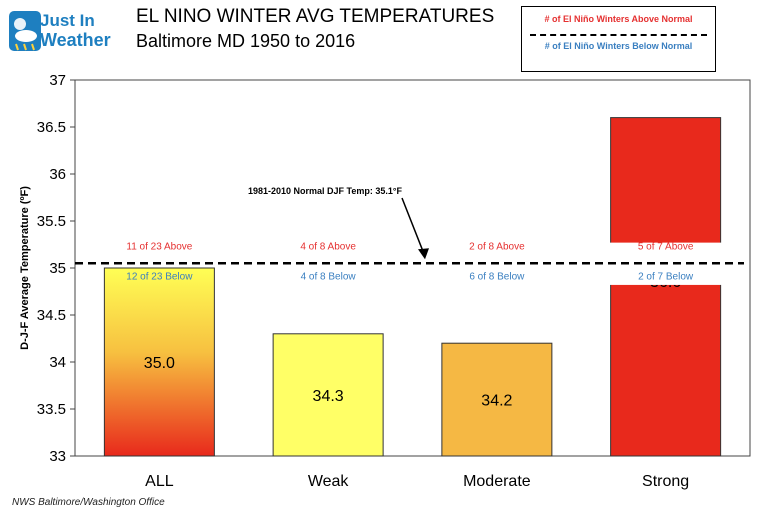 The height and width of the screenshot is (515, 760). What do you see at coordinates (51, 221) in the screenshot?
I see `y-tick-label: 35.5` at bounding box center [51, 221].